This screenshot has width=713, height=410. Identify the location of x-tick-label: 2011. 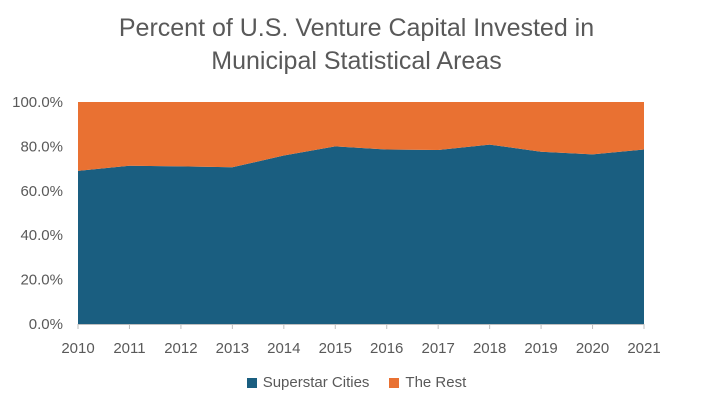
(129, 348).